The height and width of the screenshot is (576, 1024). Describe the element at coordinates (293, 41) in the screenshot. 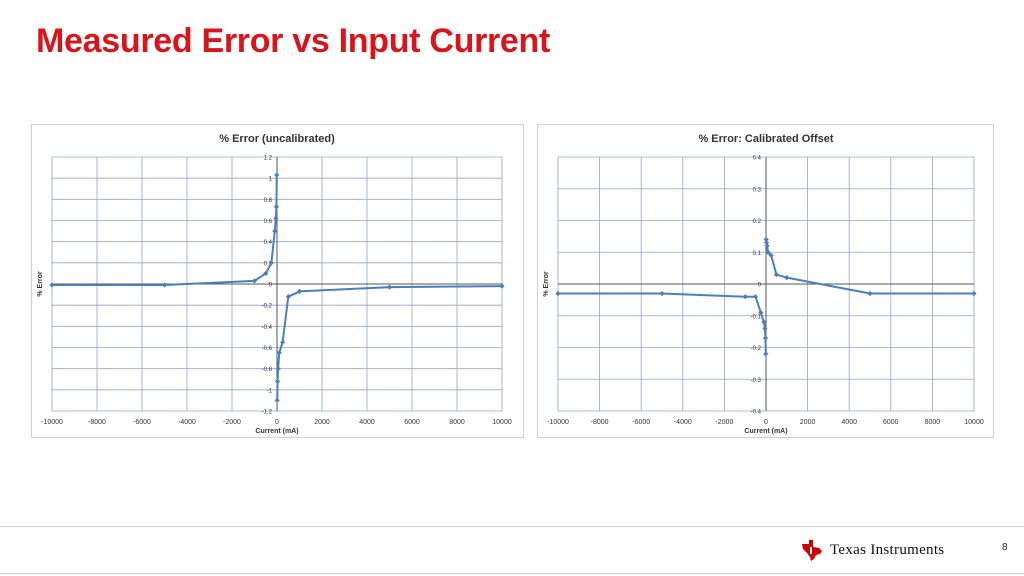

I see `slide-title: Measured Error vs Input Current` at that location.